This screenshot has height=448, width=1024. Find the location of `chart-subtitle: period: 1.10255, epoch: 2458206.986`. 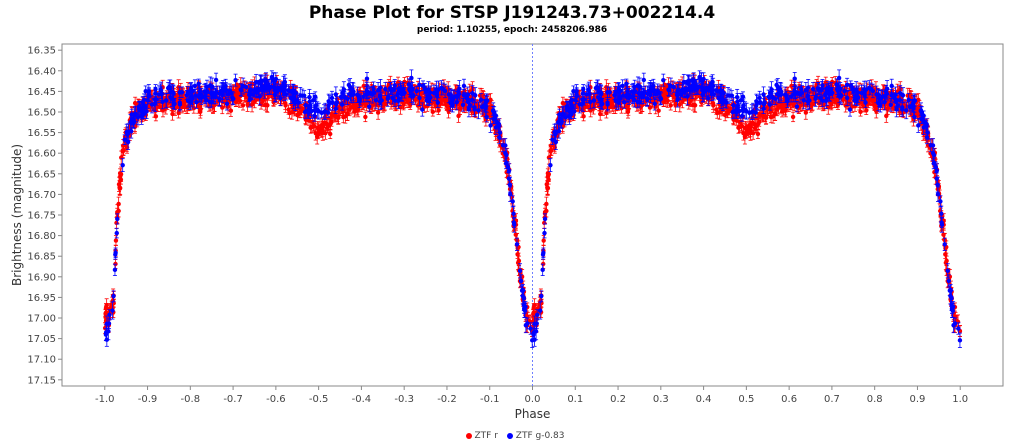

chart-subtitle: period: 1.10255, epoch: 2458206.986 is located at coordinates (512, 30).